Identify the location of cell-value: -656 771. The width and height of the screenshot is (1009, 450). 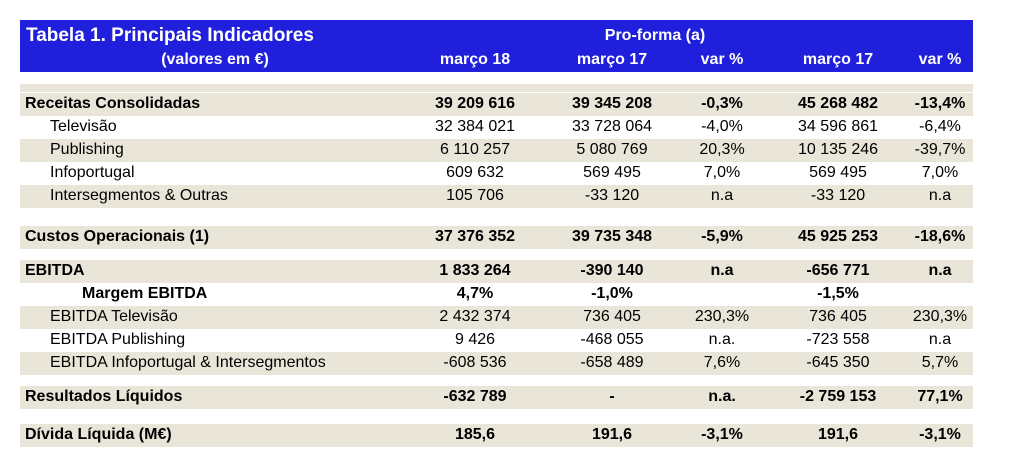
(838, 270).